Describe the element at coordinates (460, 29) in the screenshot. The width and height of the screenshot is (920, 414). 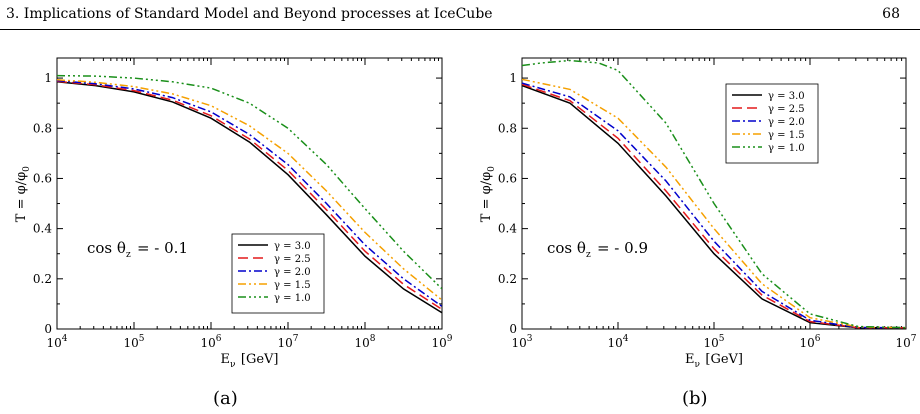
I see `header-rule` at that location.